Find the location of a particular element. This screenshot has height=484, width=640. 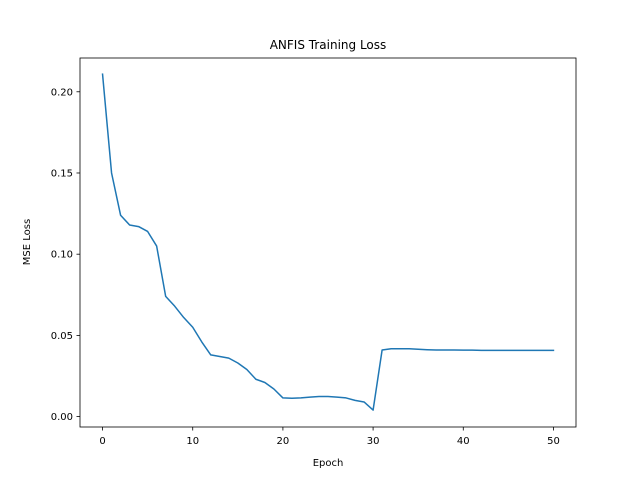

x-tick-label: 30 is located at coordinates (373, 441).